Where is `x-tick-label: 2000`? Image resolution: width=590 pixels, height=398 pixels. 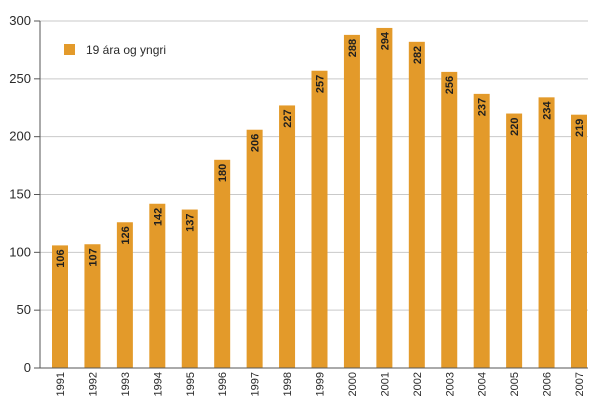
x-tick-label: 2000 is located at coordinates (353, 384).